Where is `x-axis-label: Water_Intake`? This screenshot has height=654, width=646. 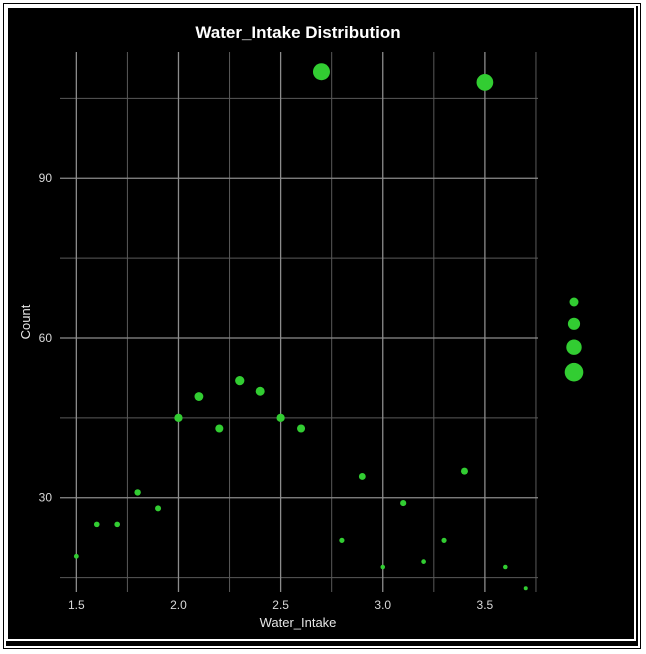
x-axis-label: Water_Intake is located at coordinates (298, 622).